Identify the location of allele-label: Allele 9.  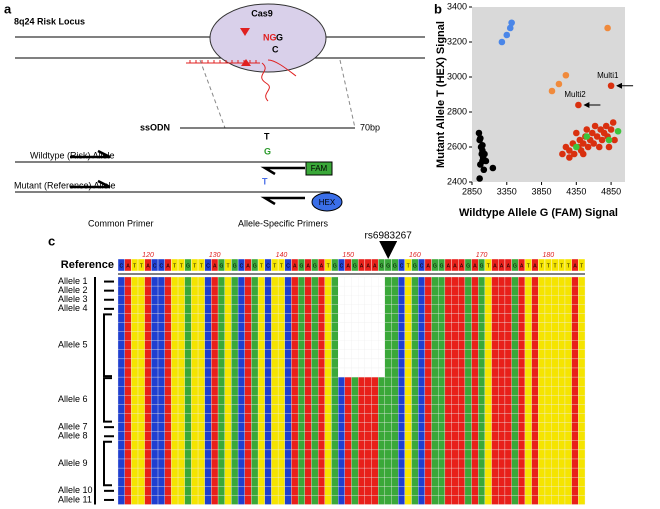
(73, 463).